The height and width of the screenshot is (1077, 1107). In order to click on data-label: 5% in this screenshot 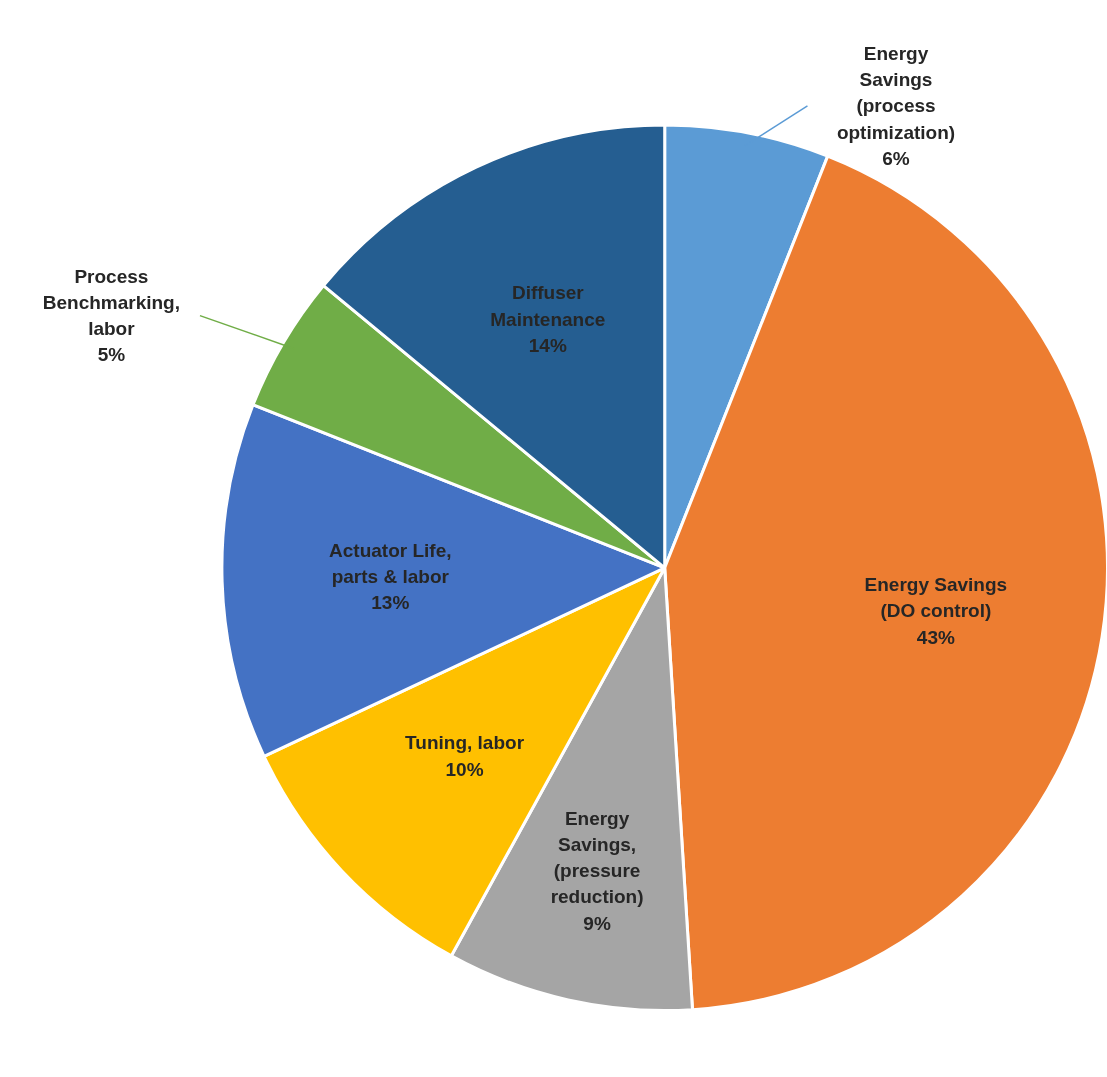, I will do `click(111, 355)`.